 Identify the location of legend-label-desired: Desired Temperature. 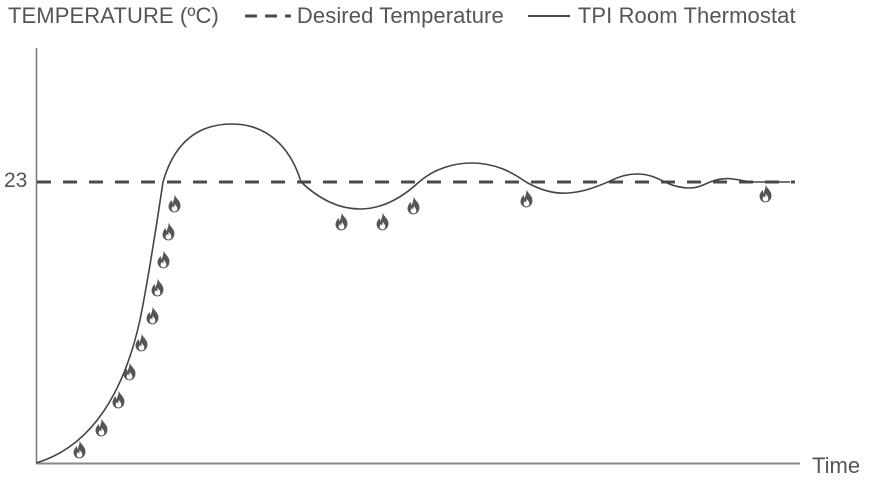
(400, 15).